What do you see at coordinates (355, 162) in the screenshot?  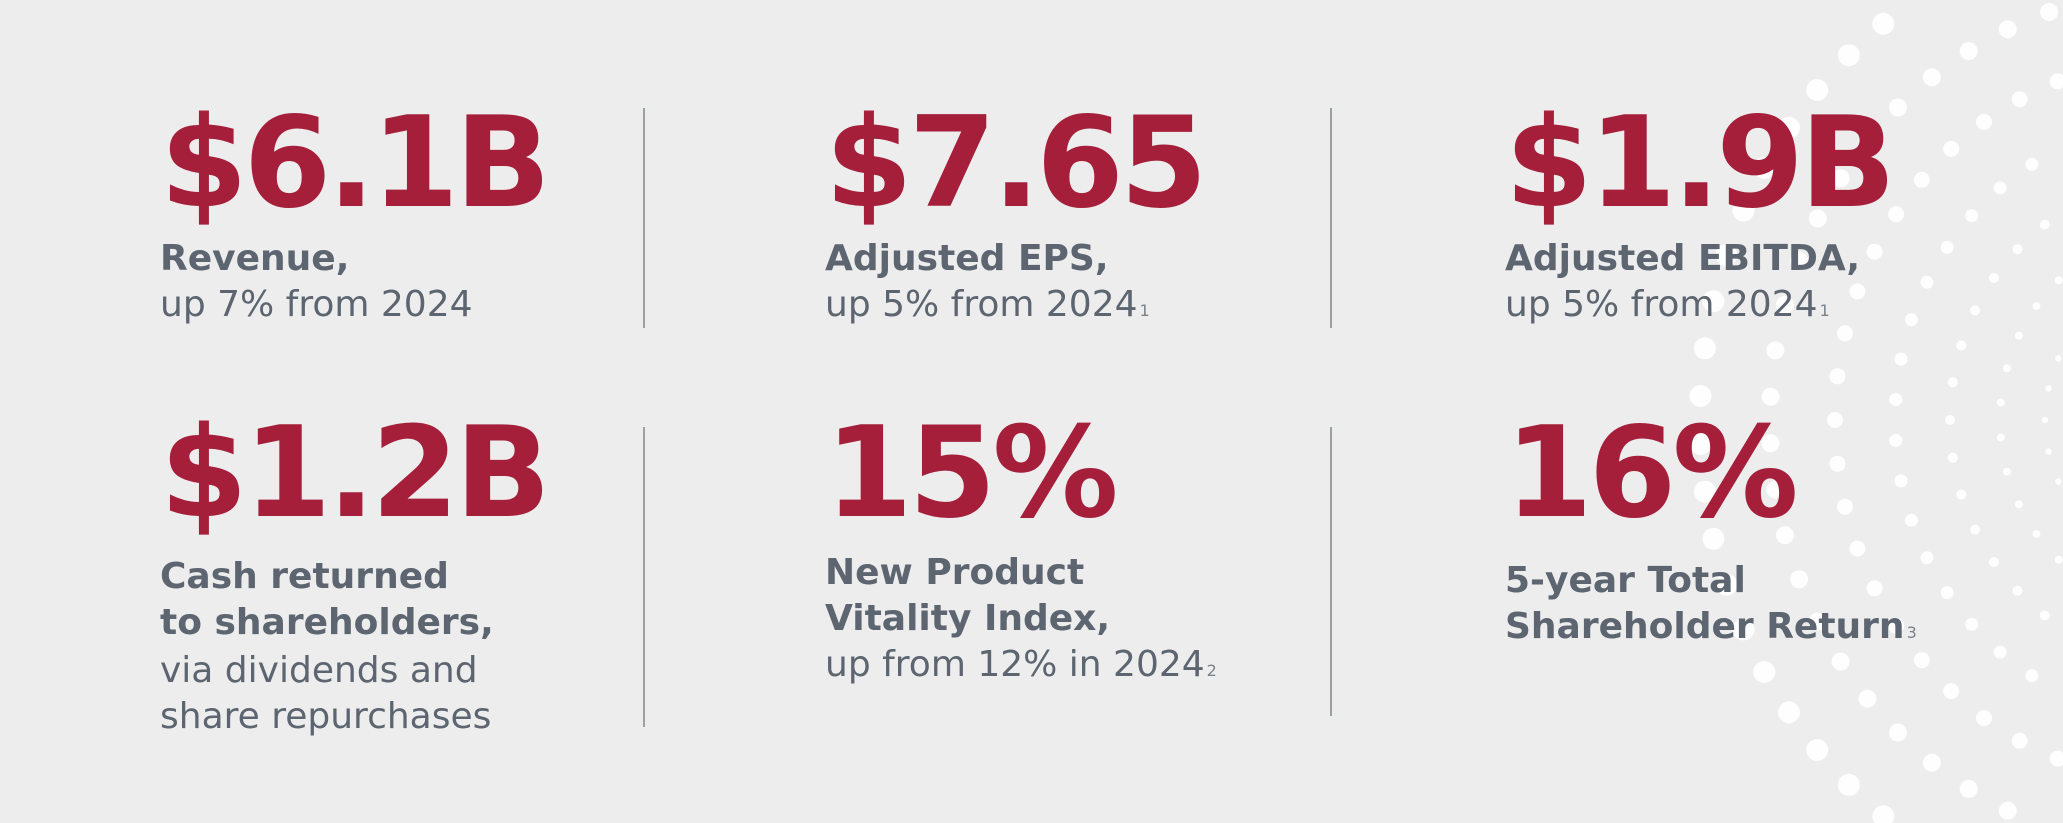 I see `stat-value: $6.1B` at bounding box center [355, 162].